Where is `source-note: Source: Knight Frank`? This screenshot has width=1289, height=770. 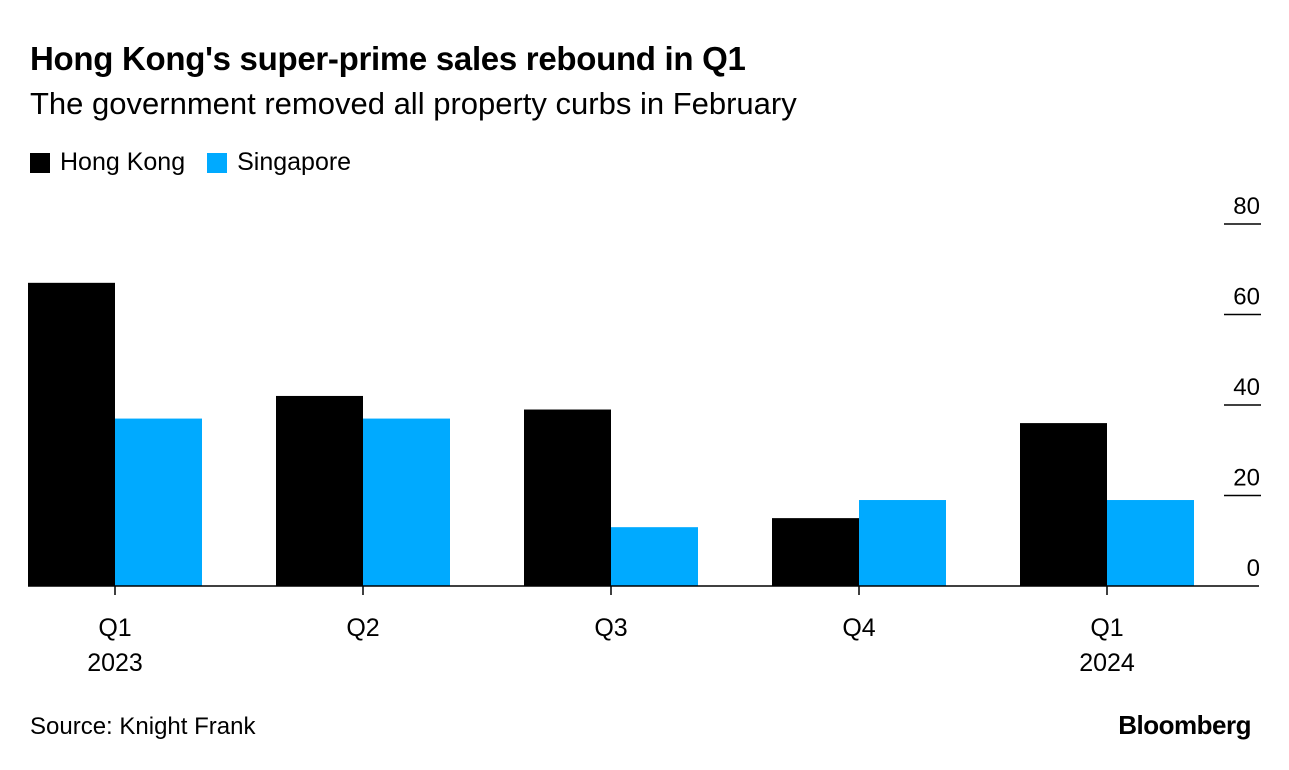
source-note: Source: Knight Frank is located at coordinates (143, 726).